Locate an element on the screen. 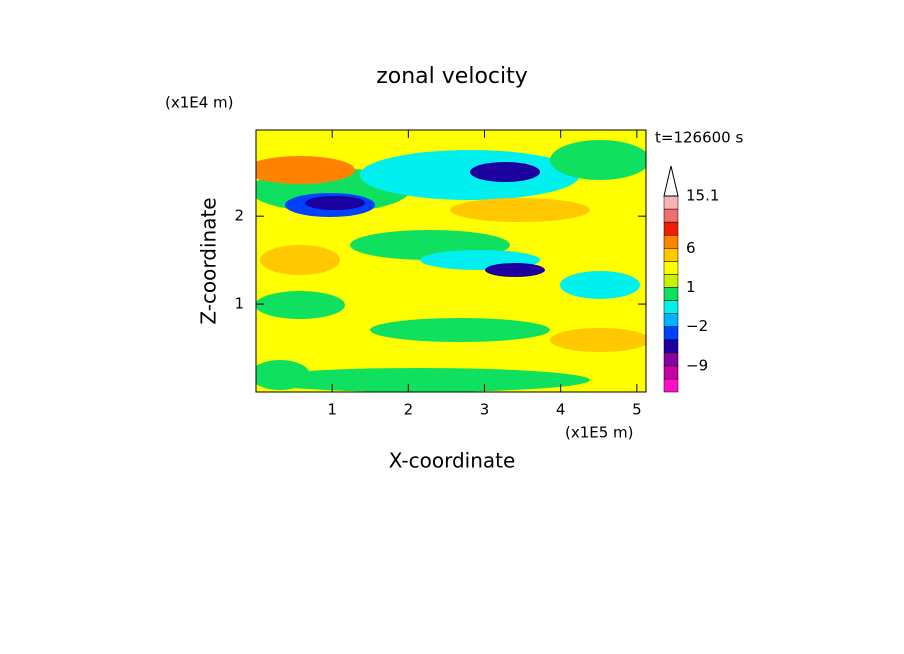  time-label: t=126600 s is located at coordinates (699, 138).